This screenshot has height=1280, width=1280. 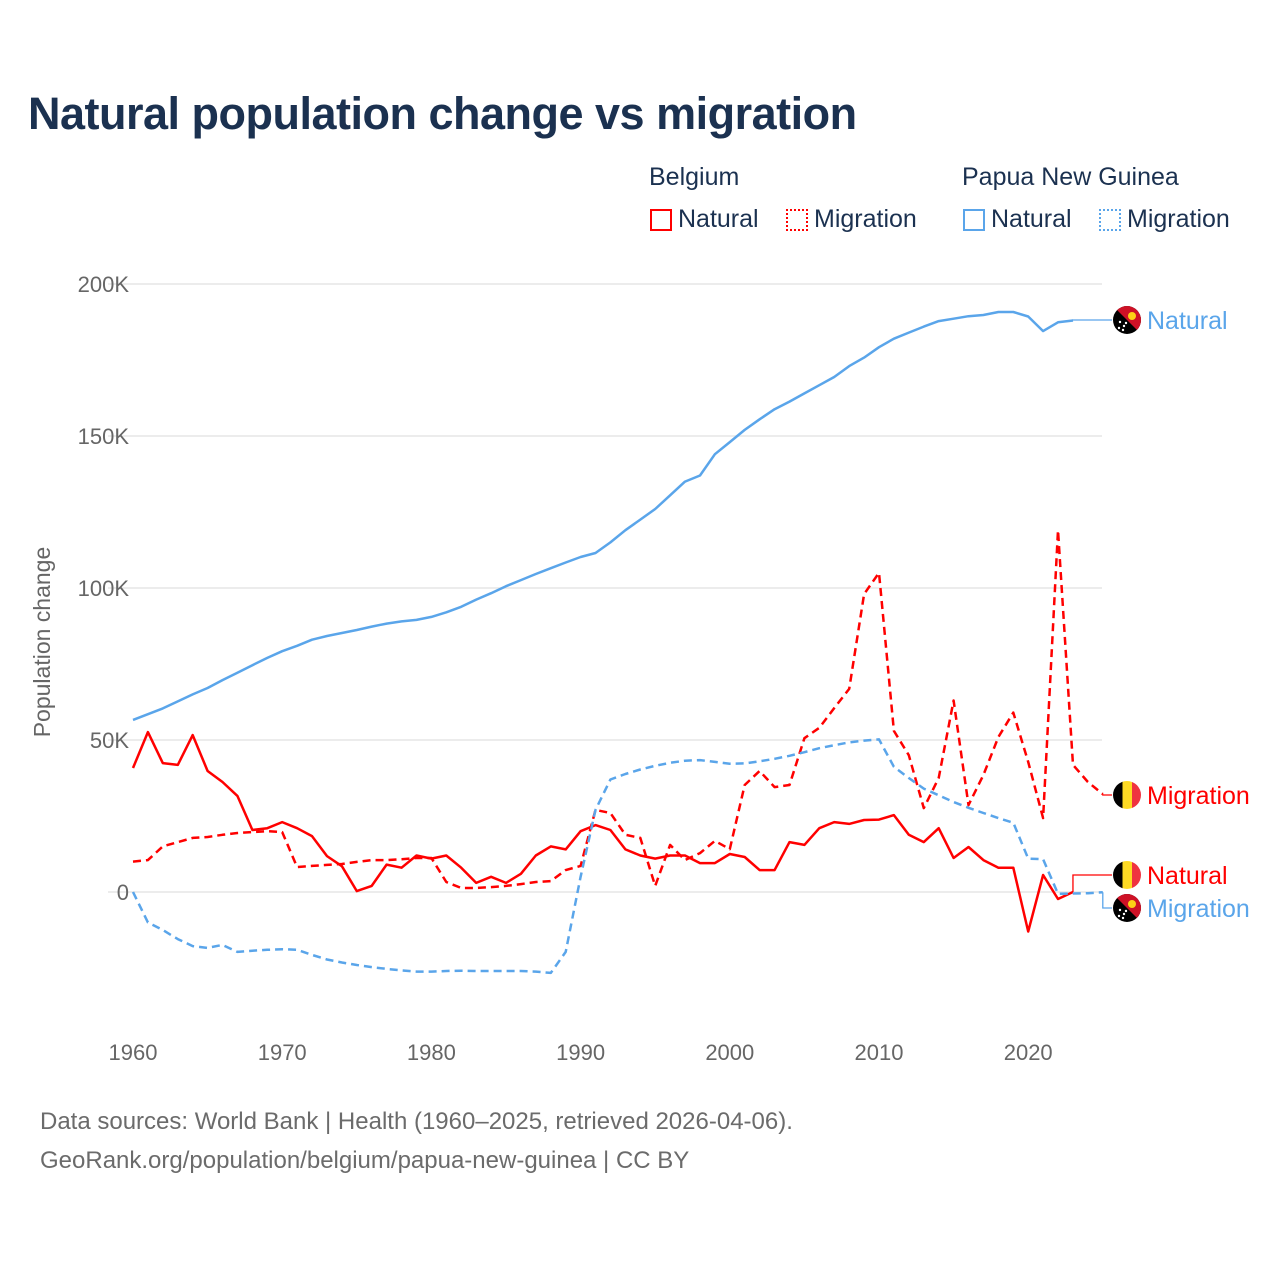 I want to click on x-tick-label: 1970, so click(x=282, y=1052).